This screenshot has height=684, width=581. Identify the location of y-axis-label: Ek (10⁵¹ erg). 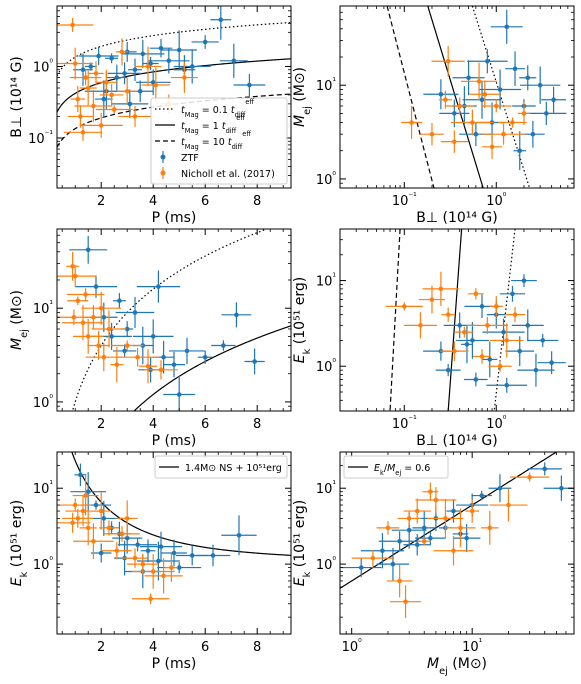
(302, 320).